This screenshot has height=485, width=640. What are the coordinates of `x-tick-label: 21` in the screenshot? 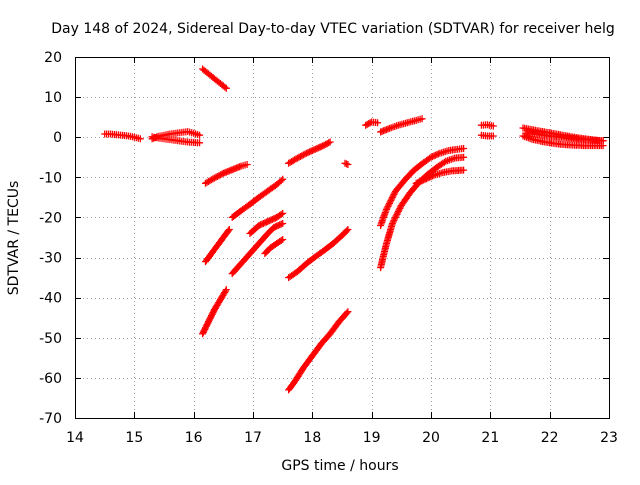 It's located at (490, 438).